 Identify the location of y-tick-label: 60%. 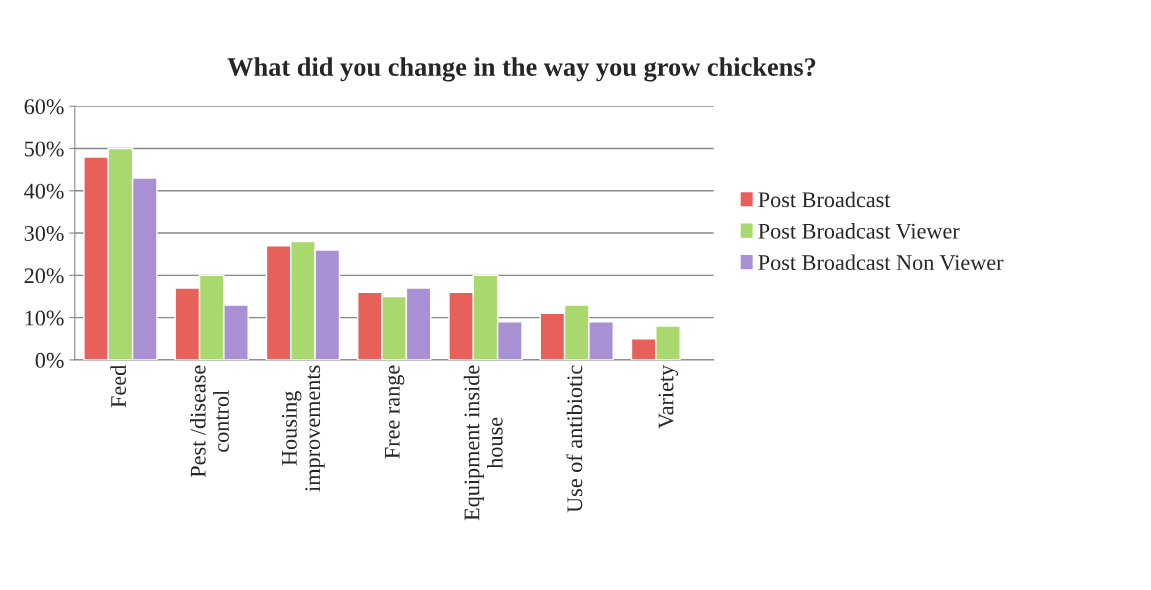
(44, 107).